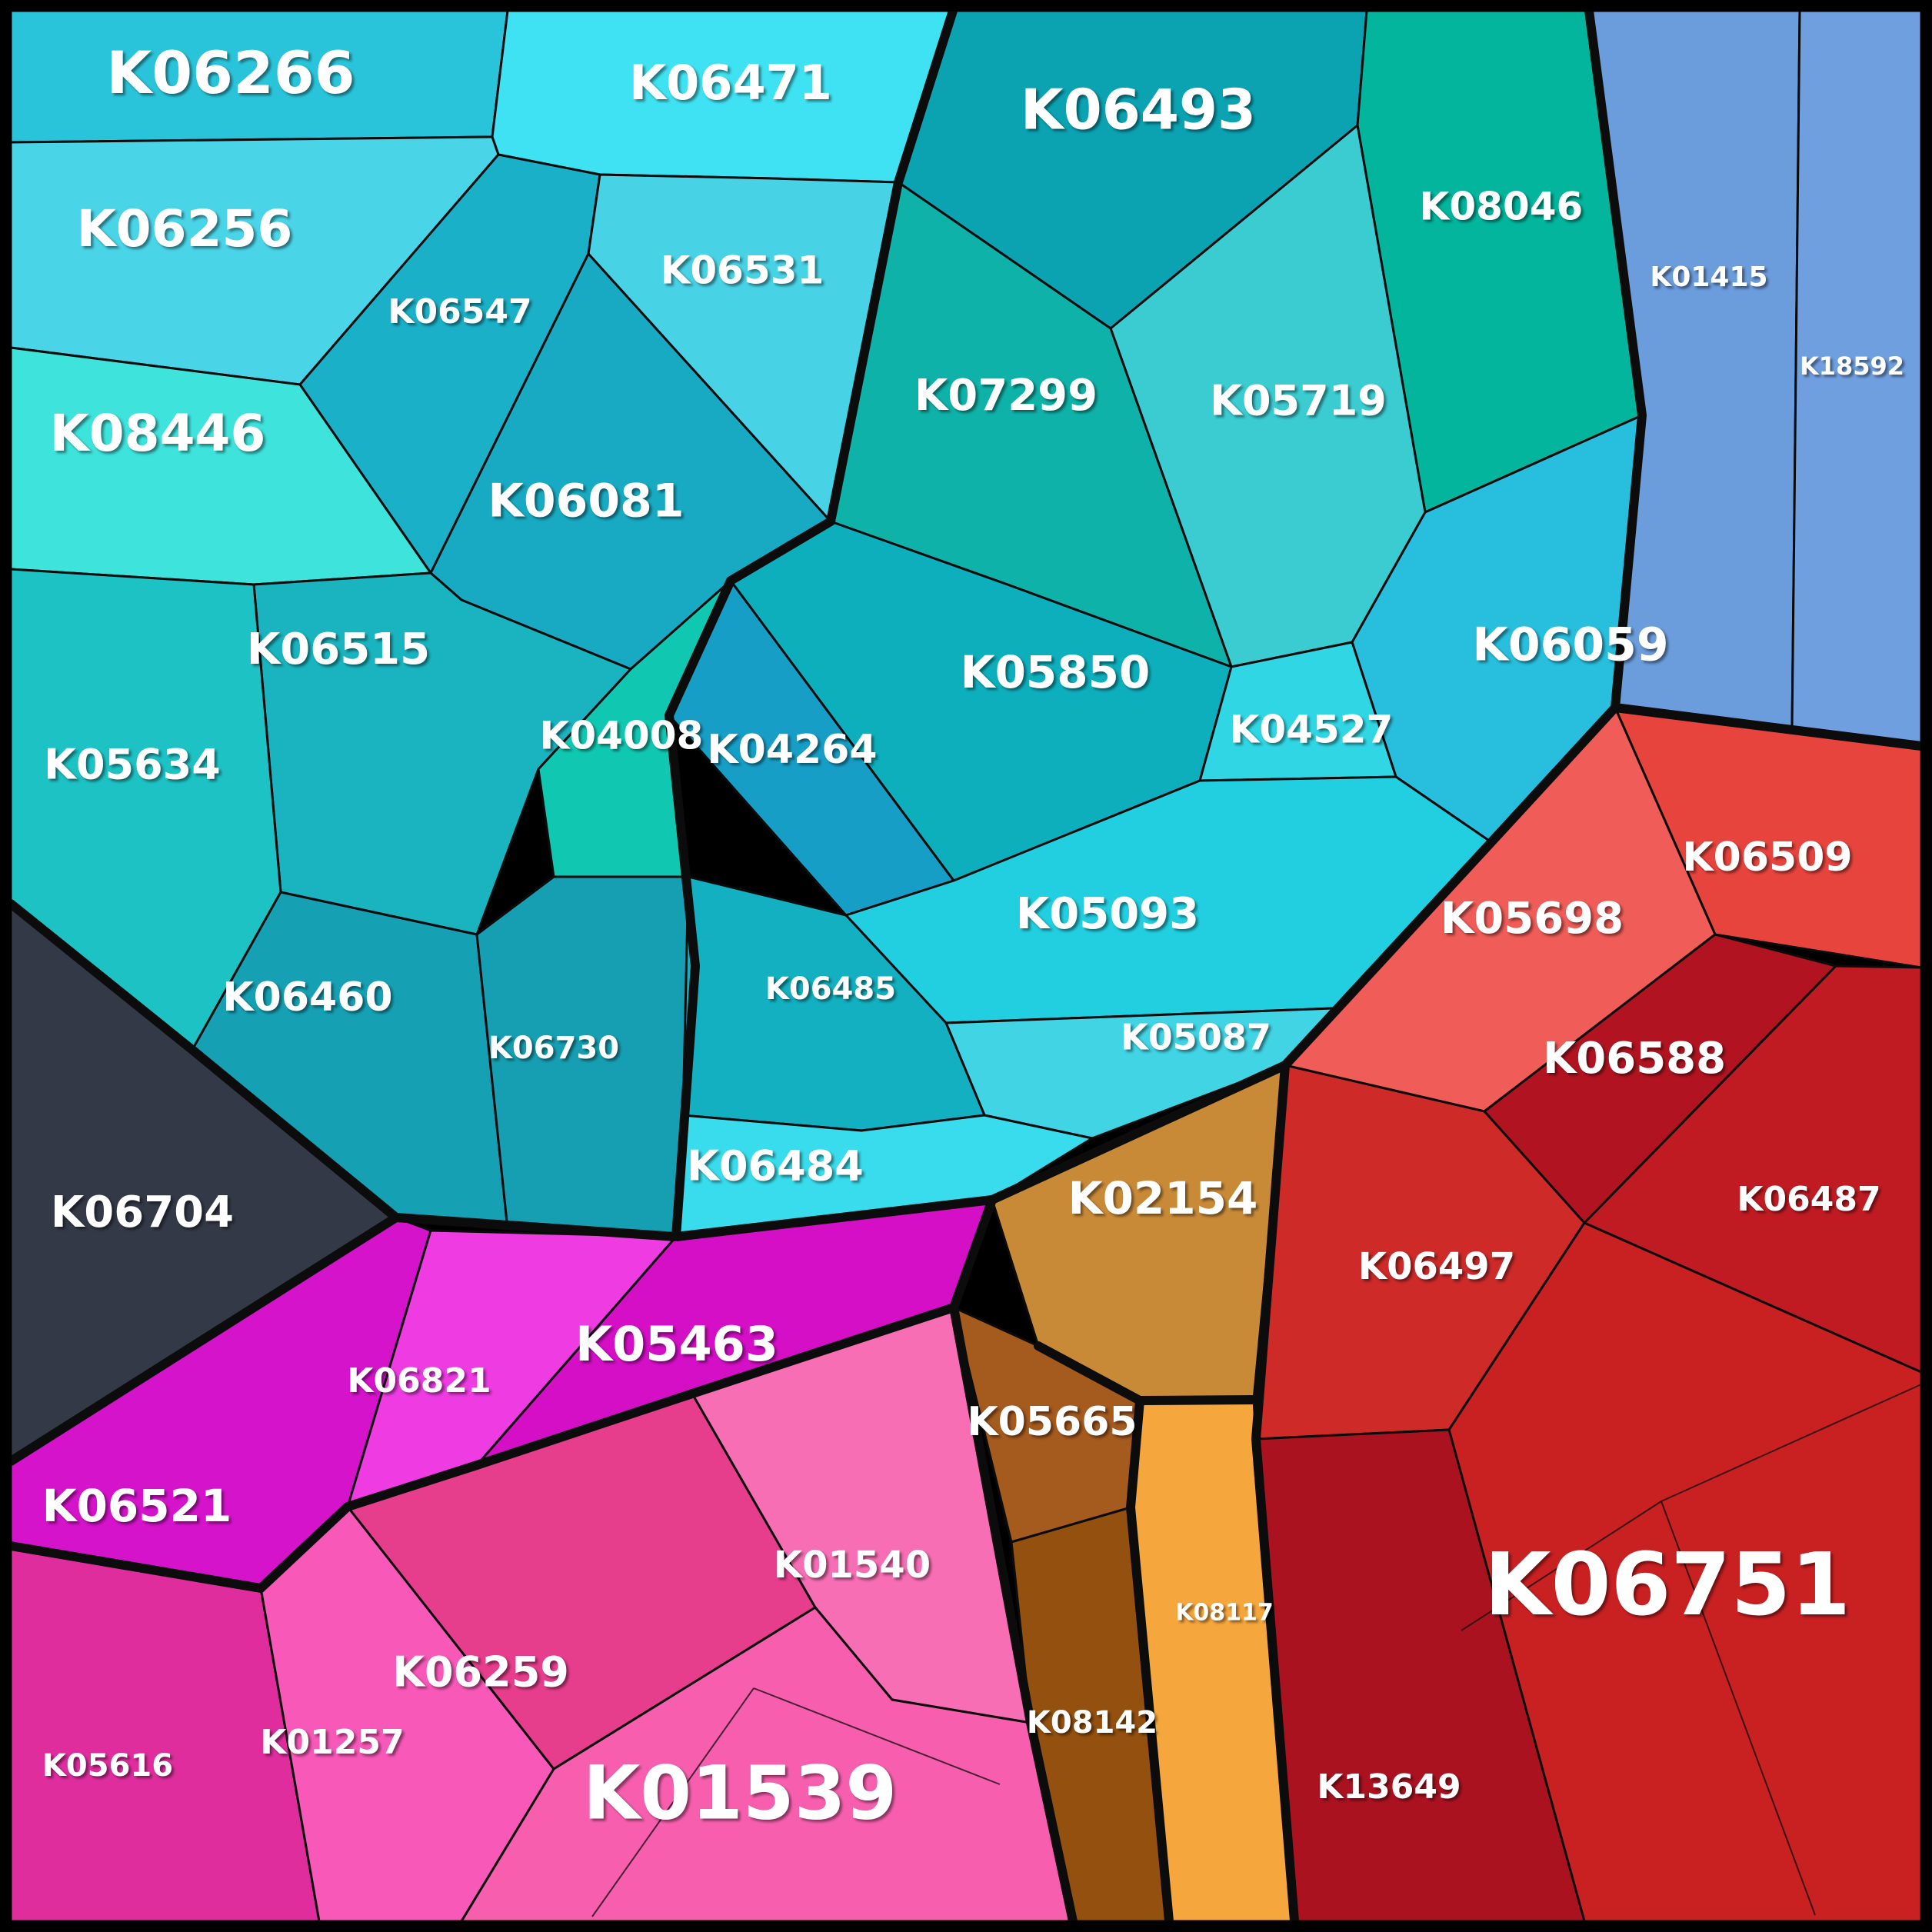 This screenshot has height=1932, width=1932. What do you see at coordinates (742, 270) in the screenshot?
I see `cell-label-K06531: K06531` at bounding box center [742, 270].